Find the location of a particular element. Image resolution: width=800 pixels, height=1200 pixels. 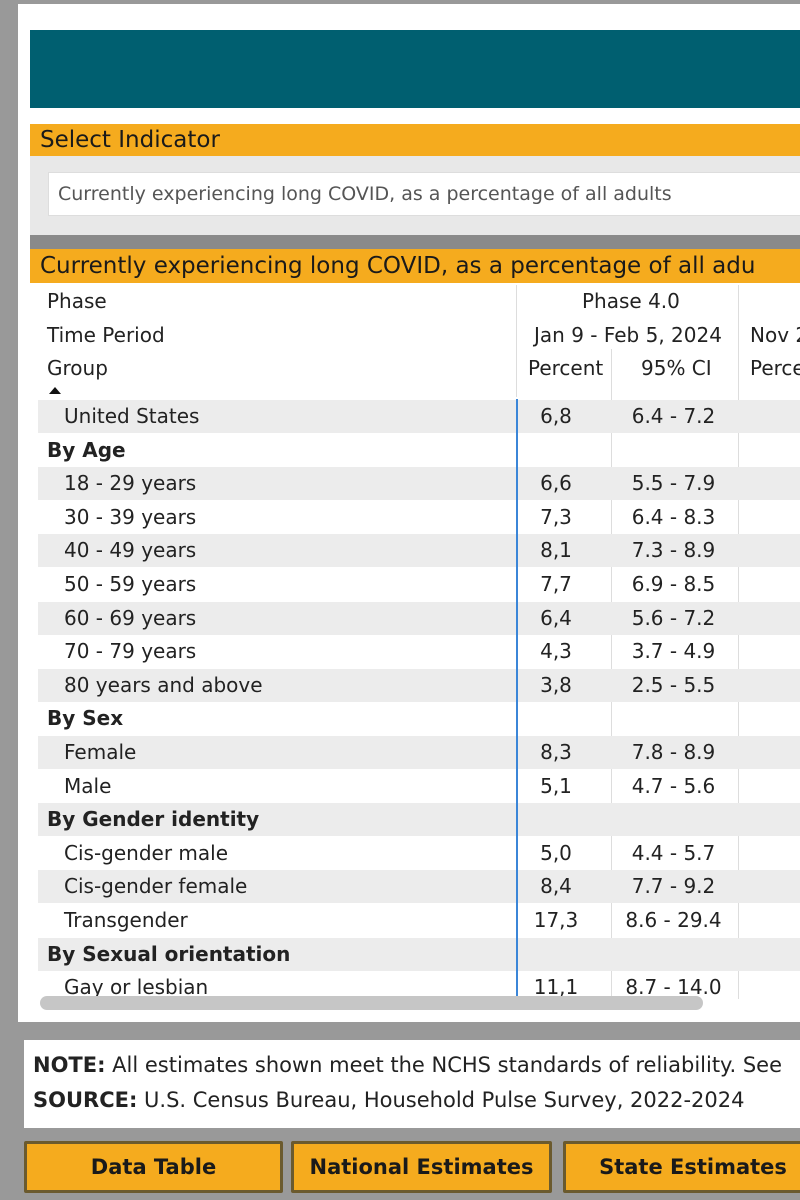

ci-cell: 8.7 - 14.0 is located at coordinates (673, 987).